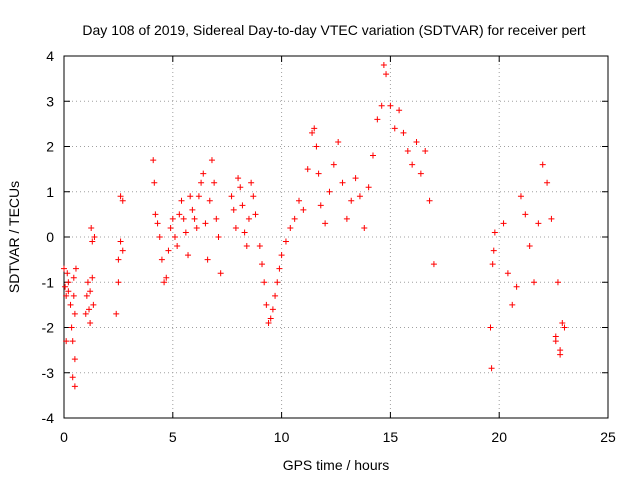 The width and height of the screenshot is (640, 480). Describe the element at coordinates (608, 437) in the screenshot. I see `x-tick-label: 25` at that location.